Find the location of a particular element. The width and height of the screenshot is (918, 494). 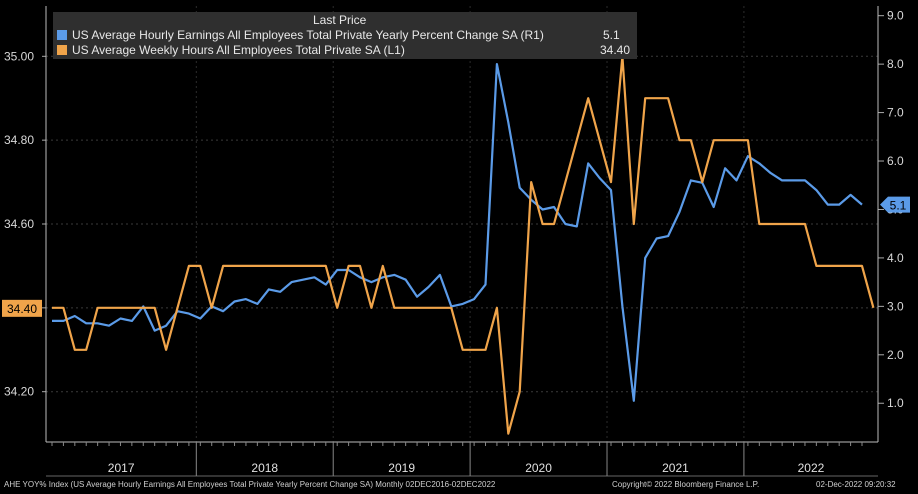

right-tick-label: 9.0 is located at coordinates (895, 16).